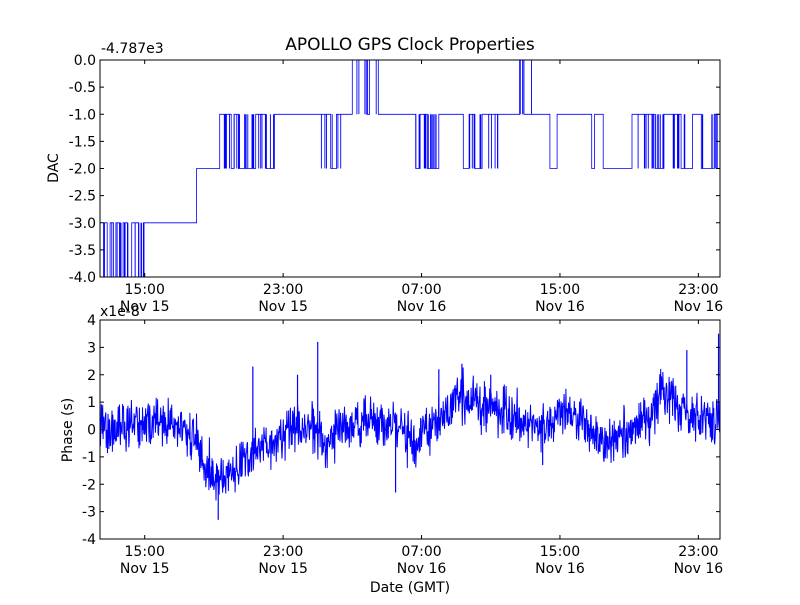 The image size is (800, 605). What do you see at coordinates (82, 115) in the screenshot?
I see `y-tick-label: -1.0` at bounding box center [82, 115].